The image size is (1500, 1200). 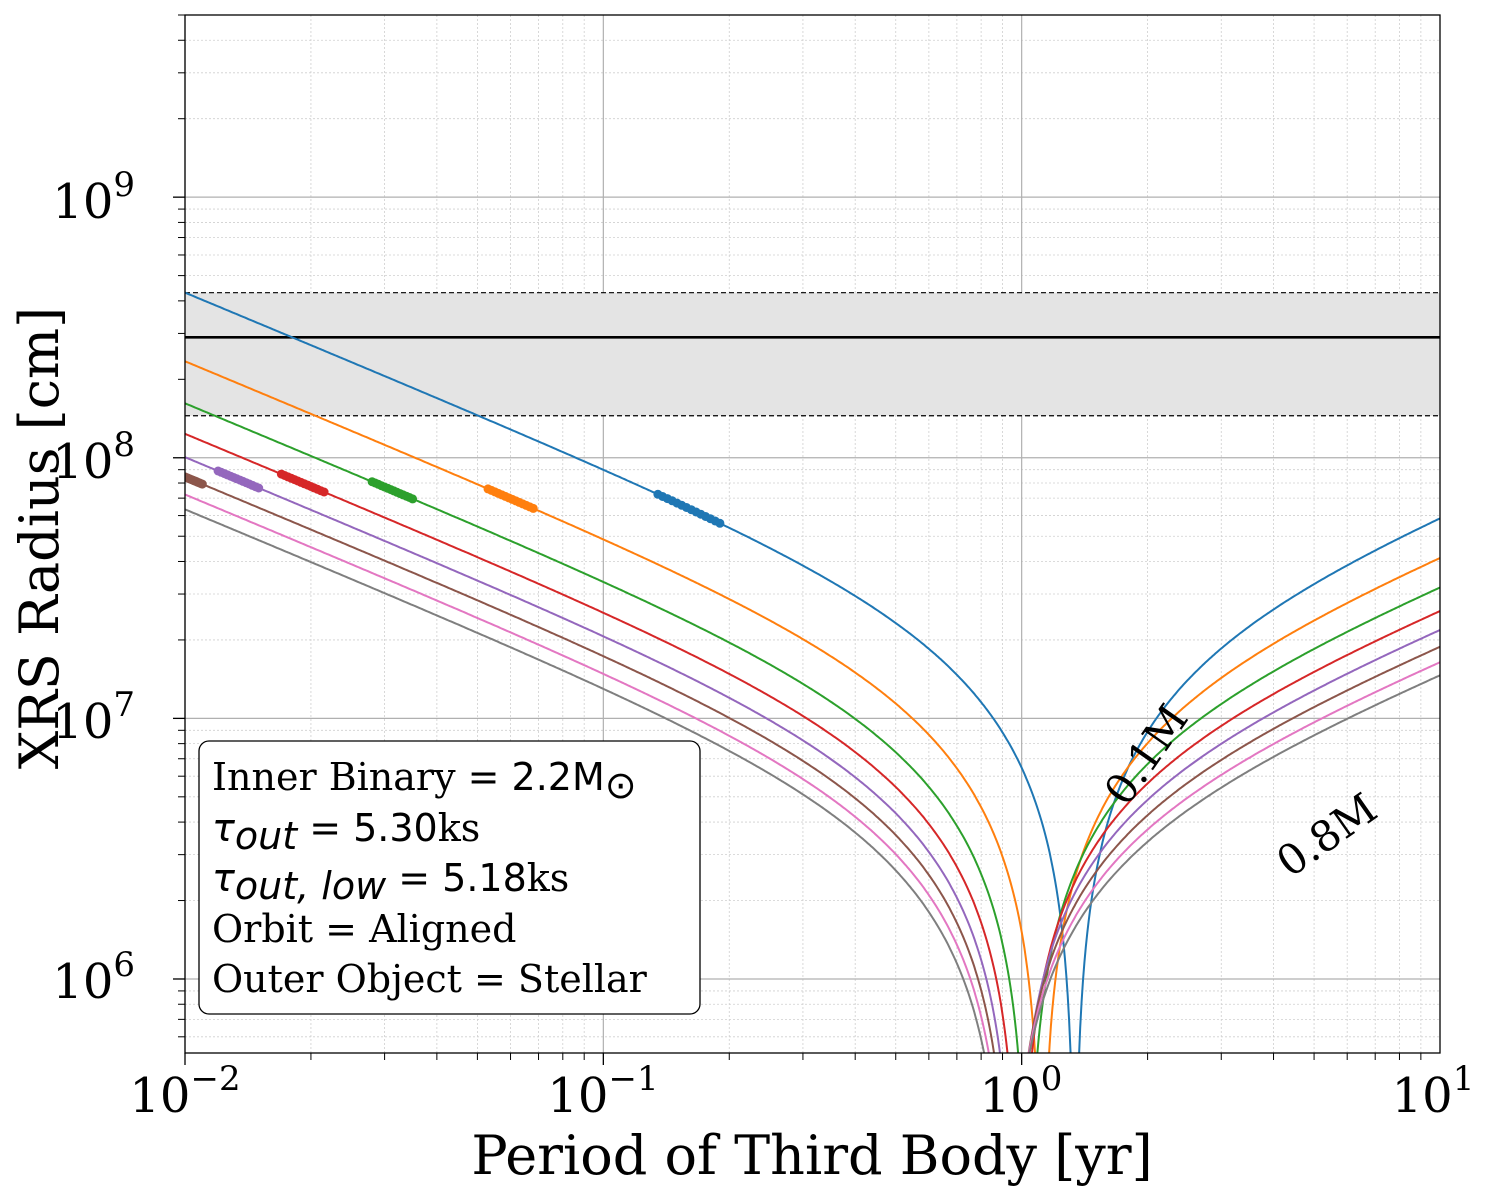 I want to click on annotation-orbit: Orbit = Aligned, so click(x=364, y=929).